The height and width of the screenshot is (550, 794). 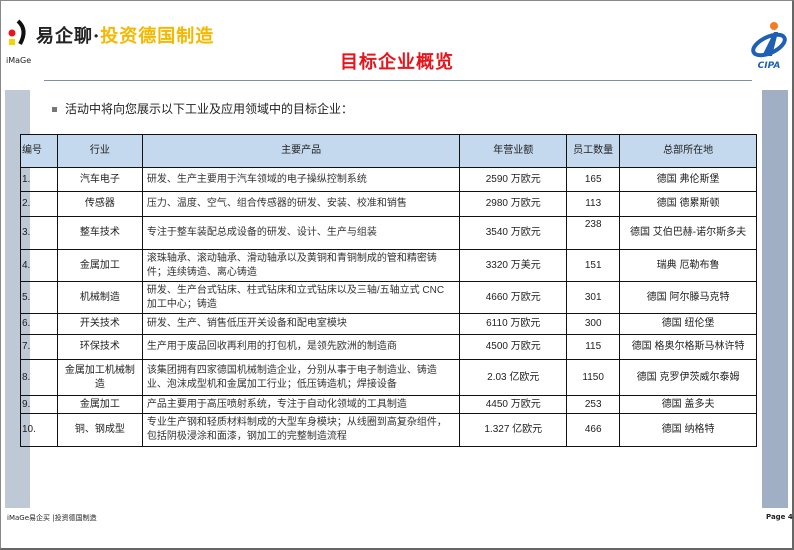 I want to click on employee-count: 466, so click(x=593, y=430).